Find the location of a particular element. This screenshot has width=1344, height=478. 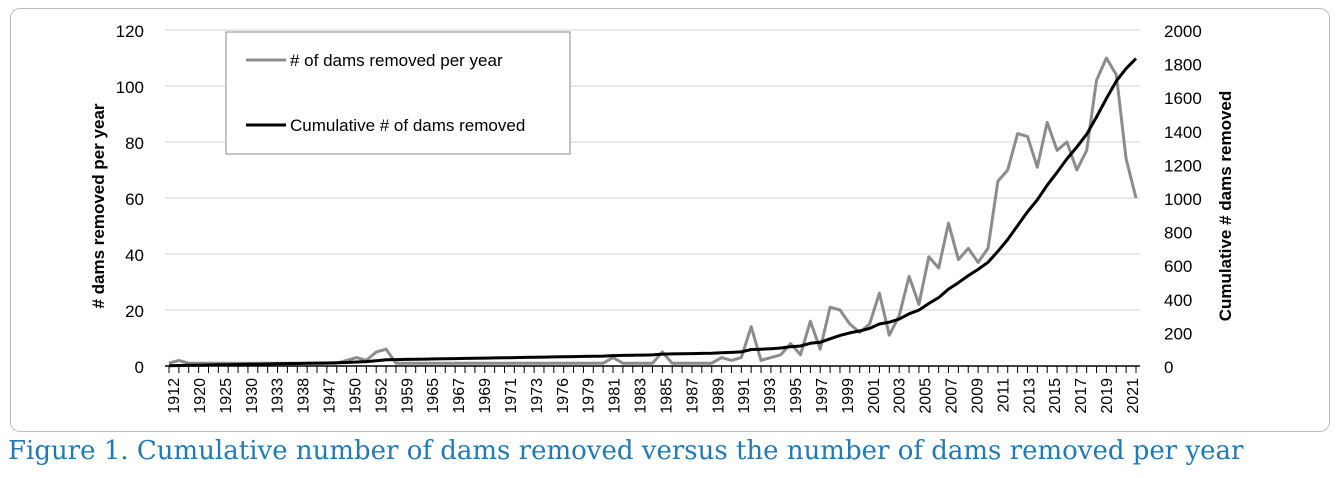

x-tick-label: 1920 is located at coordinates (200, 396).